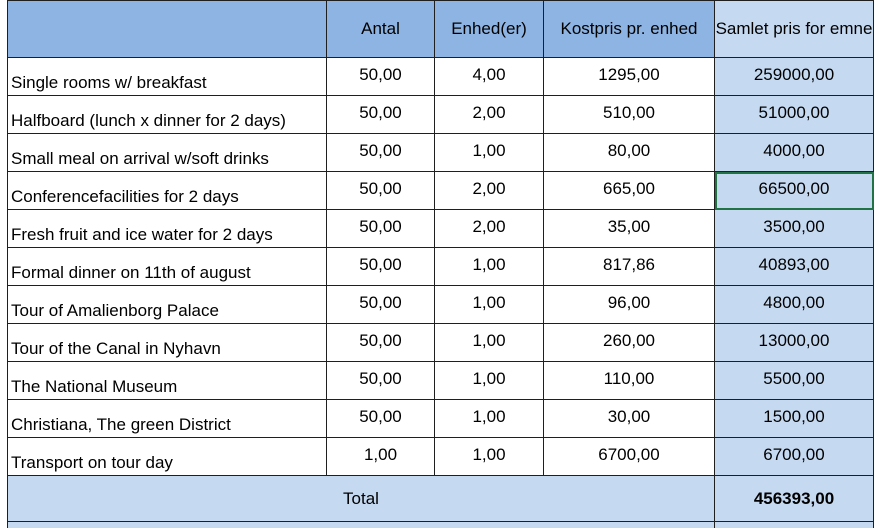  I want to click on kostpris-cell: 96,00, so click(629, 304).